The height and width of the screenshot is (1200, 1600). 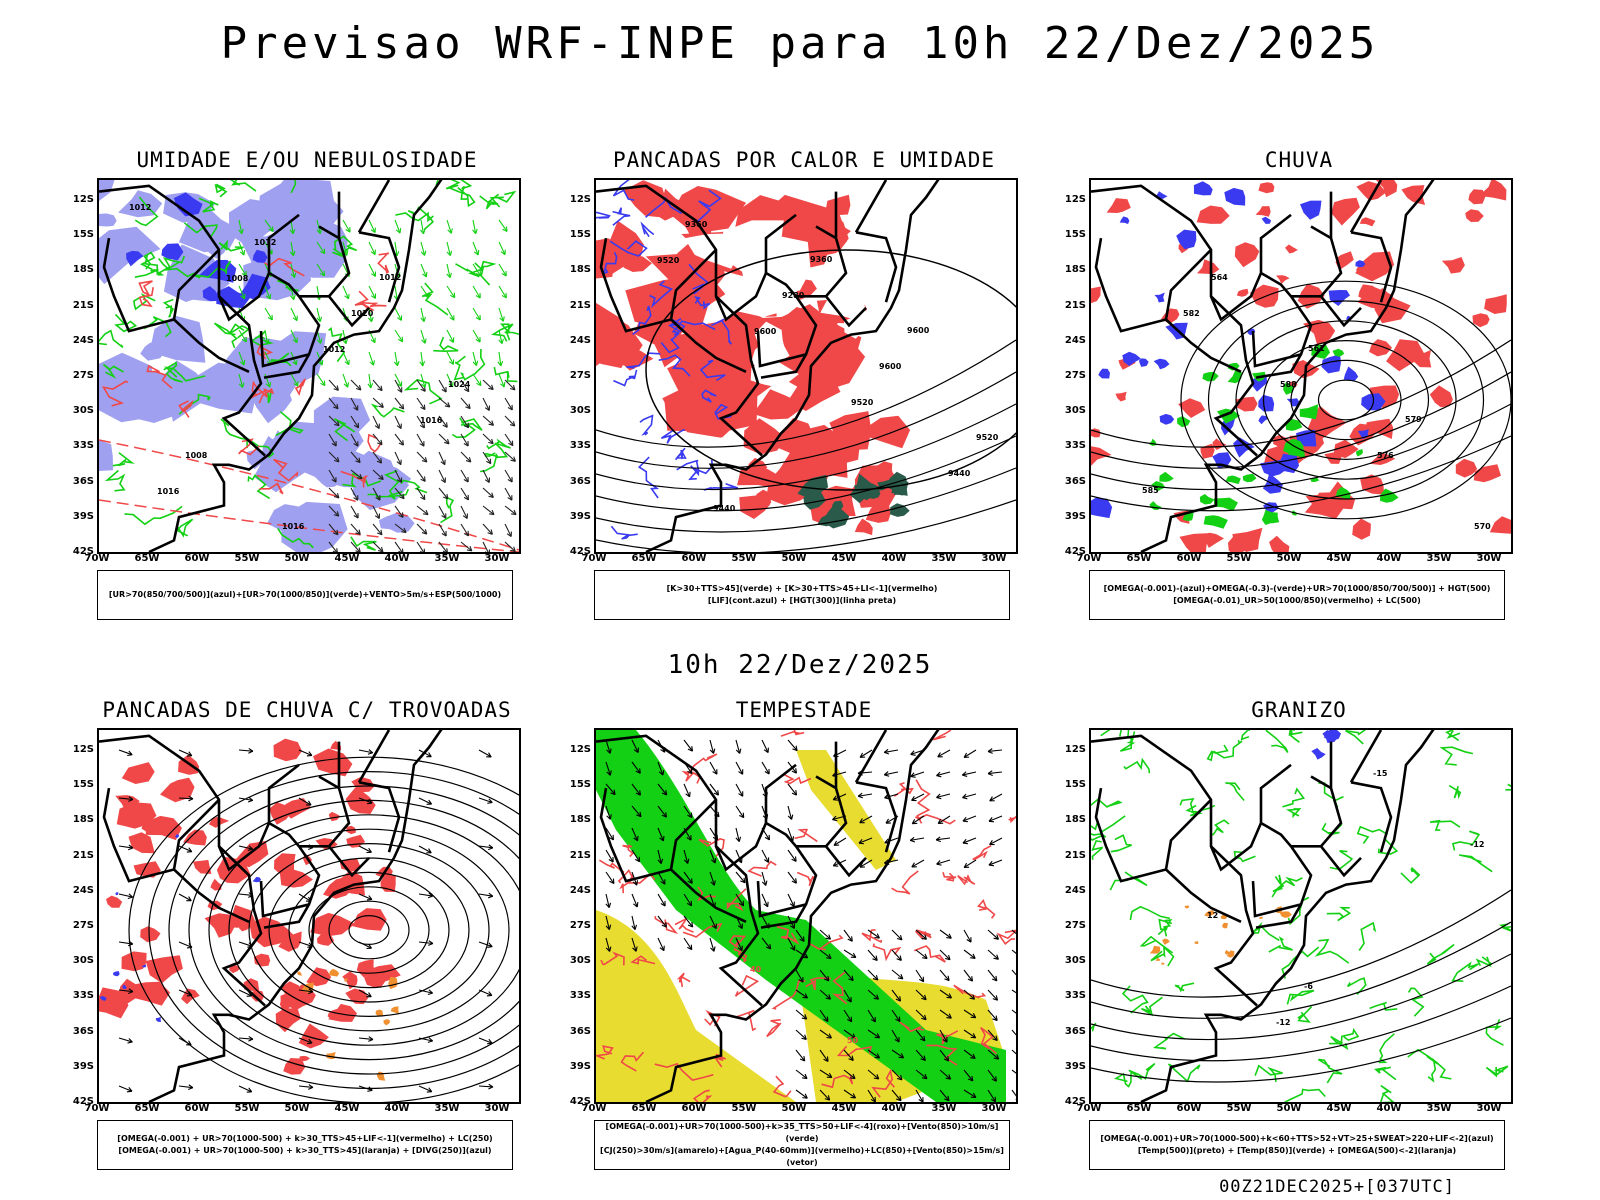 I want to click on rain-region-red, so click(x=1441, y=396).